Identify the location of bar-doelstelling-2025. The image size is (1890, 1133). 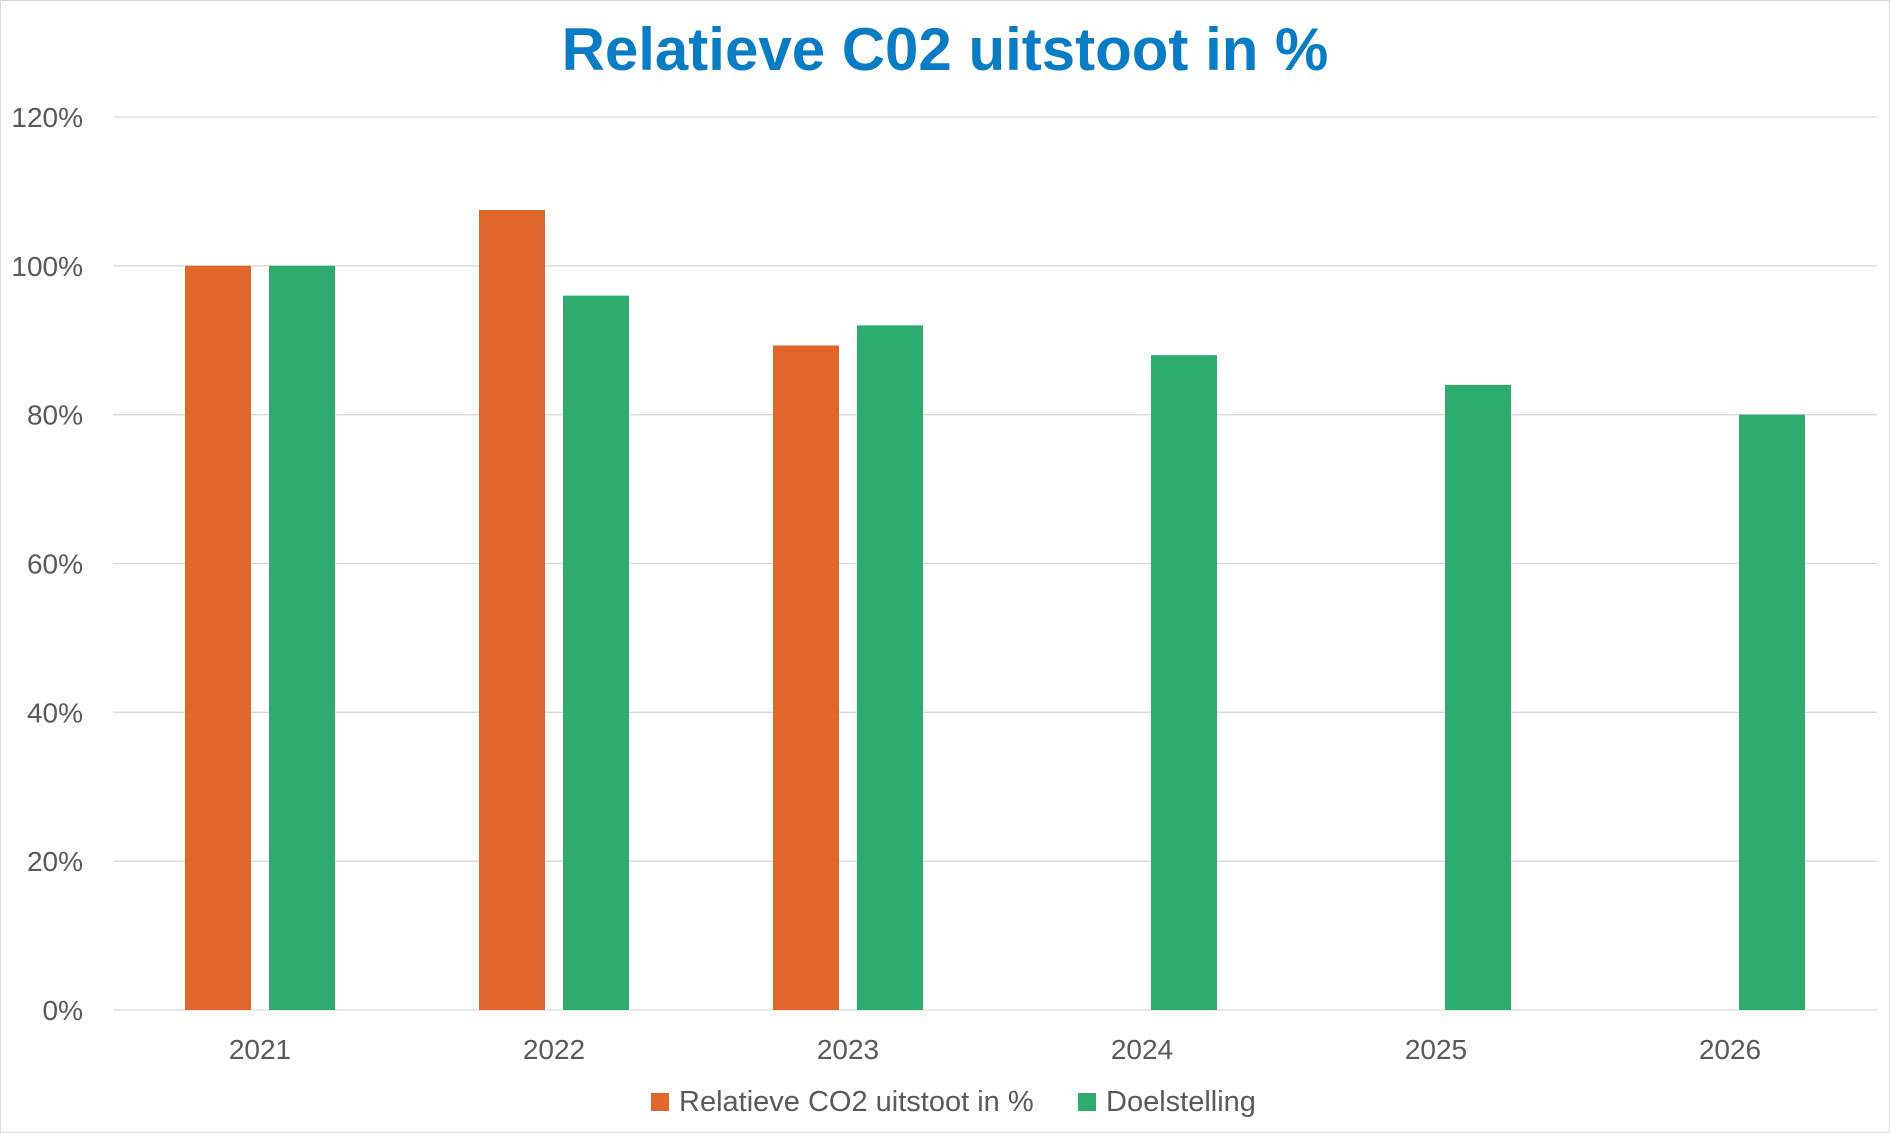
(1478, 697).